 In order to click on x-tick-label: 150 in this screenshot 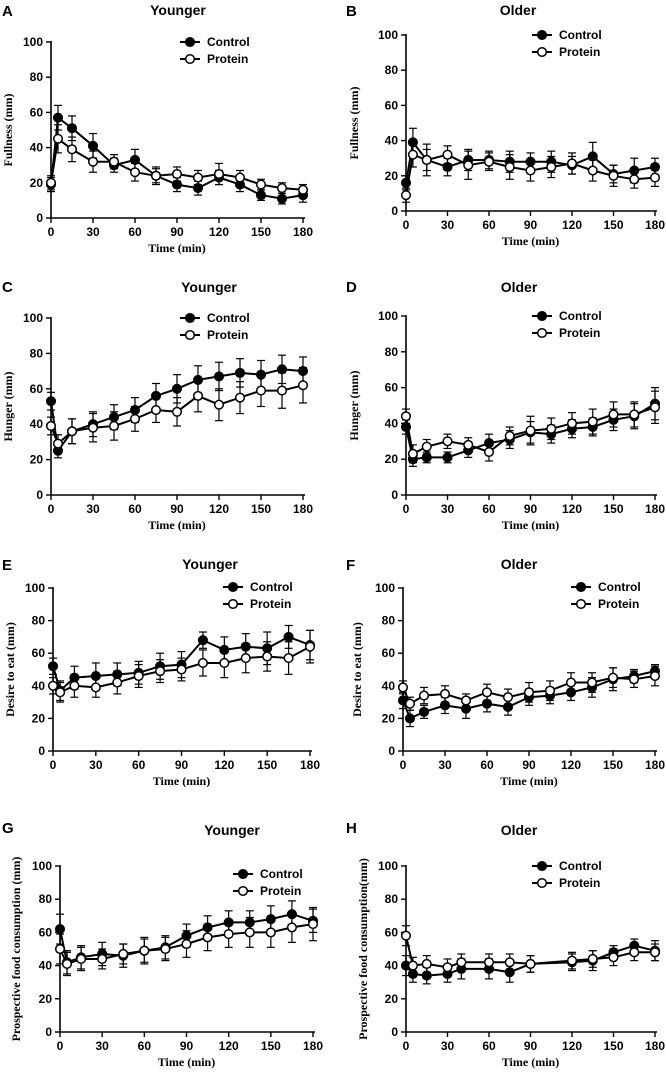, I will do `click(267, 765)`.